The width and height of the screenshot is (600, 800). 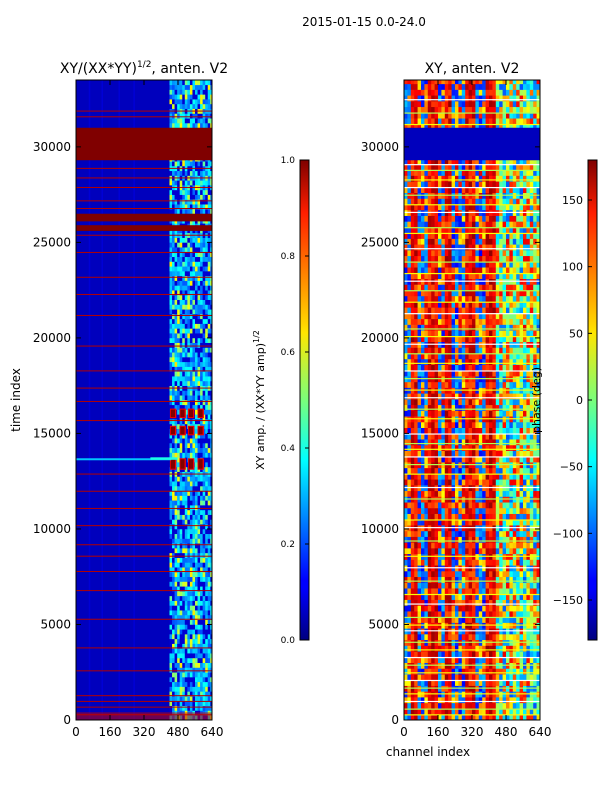 What do you see at coordinates (191, 413) in the screenshot?
I see `high-value-block-core` at bounding box center [191, 413].